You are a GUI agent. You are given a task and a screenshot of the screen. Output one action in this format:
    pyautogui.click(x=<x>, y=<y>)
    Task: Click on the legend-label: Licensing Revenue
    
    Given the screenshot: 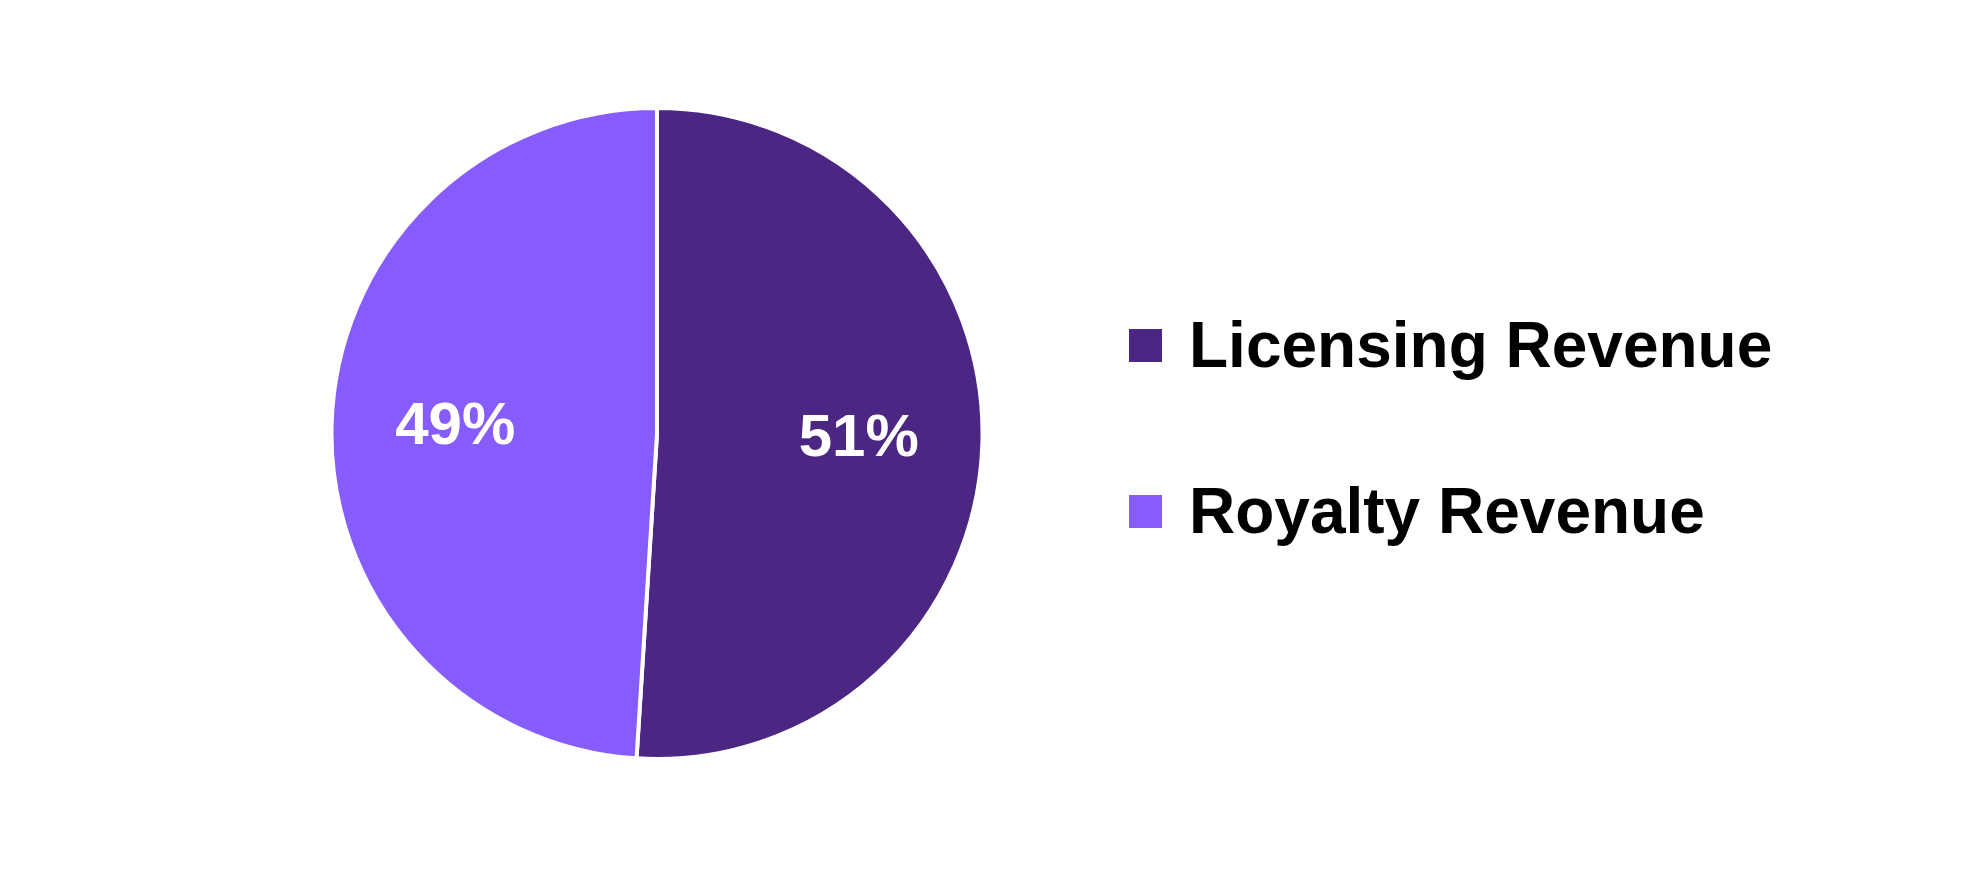 What is the action you would take?
    pyautogui.click(x=1481, y=345)
    